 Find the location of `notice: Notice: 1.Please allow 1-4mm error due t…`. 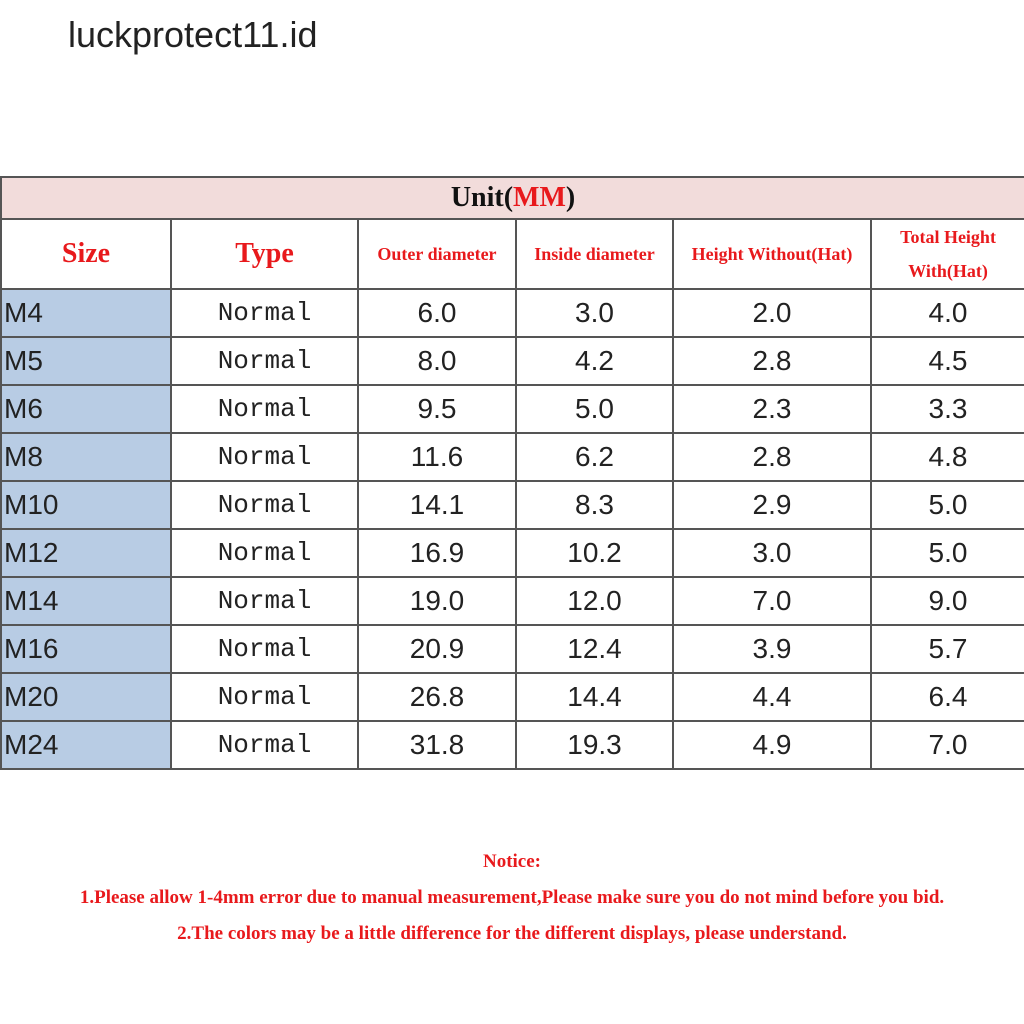

notice: Notice: 1.Please allow 1-4mm error due t… is located at coordinates (512, 898).